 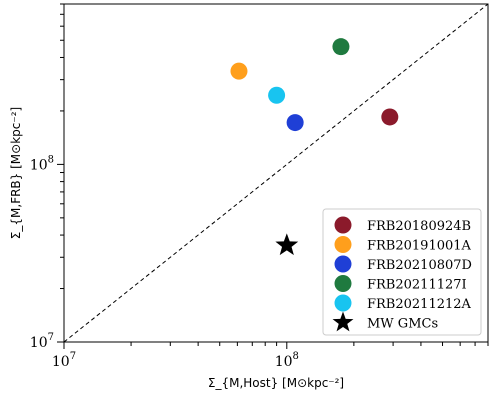 I want to click on x-tick-exponent: 8, so click(x=296, y=356).